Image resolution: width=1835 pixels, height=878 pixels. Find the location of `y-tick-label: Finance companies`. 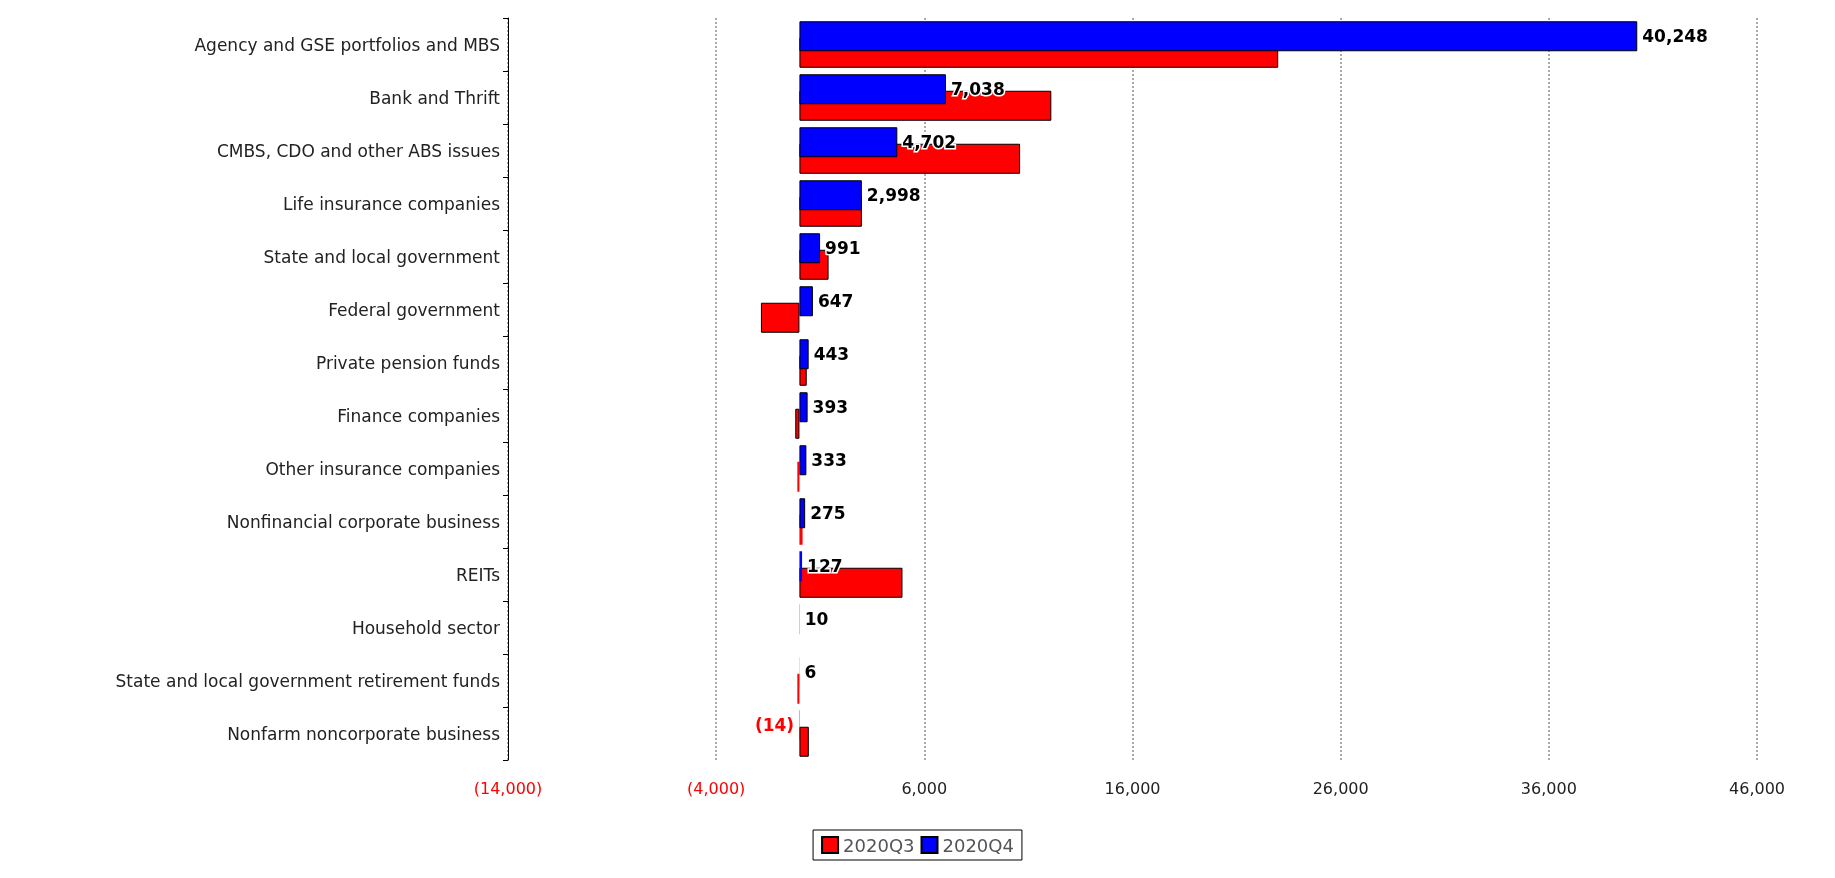

y-tick-label: Finance companies is located at coordinates (419, 415).